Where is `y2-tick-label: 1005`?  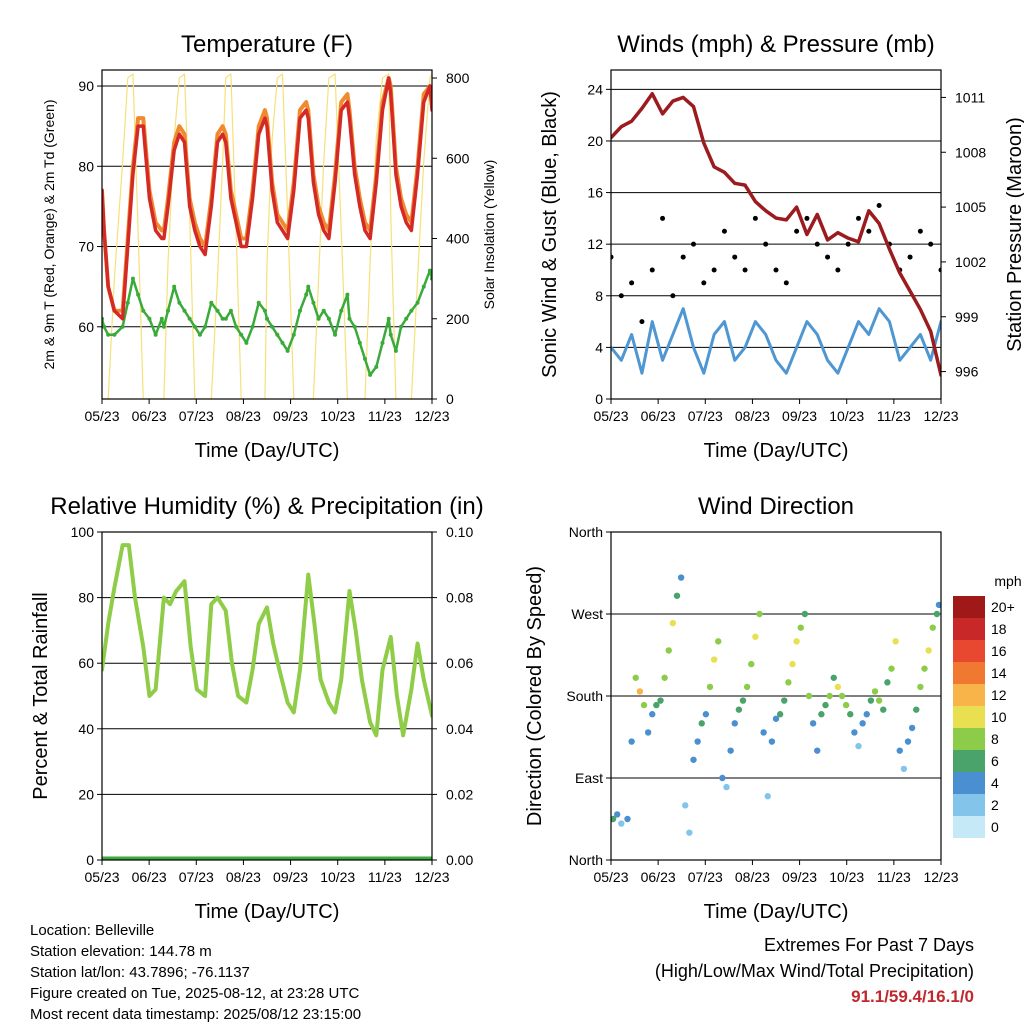
y2-tick-label: 1005 is located at coordinates (970, 207).